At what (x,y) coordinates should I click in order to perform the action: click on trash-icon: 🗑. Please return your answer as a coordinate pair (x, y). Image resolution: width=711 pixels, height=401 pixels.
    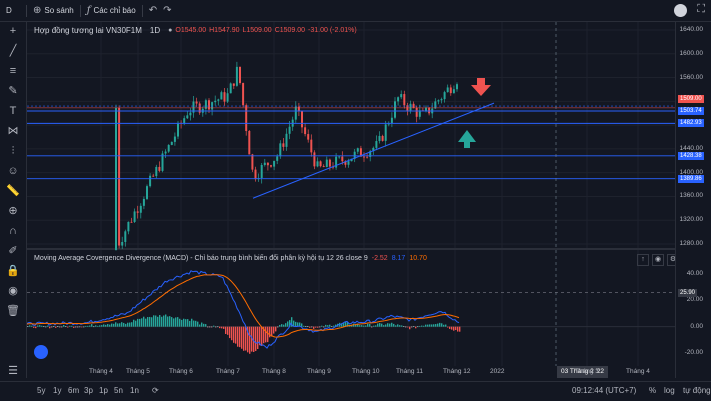
    Looking at the image, I should click on (13, 311).